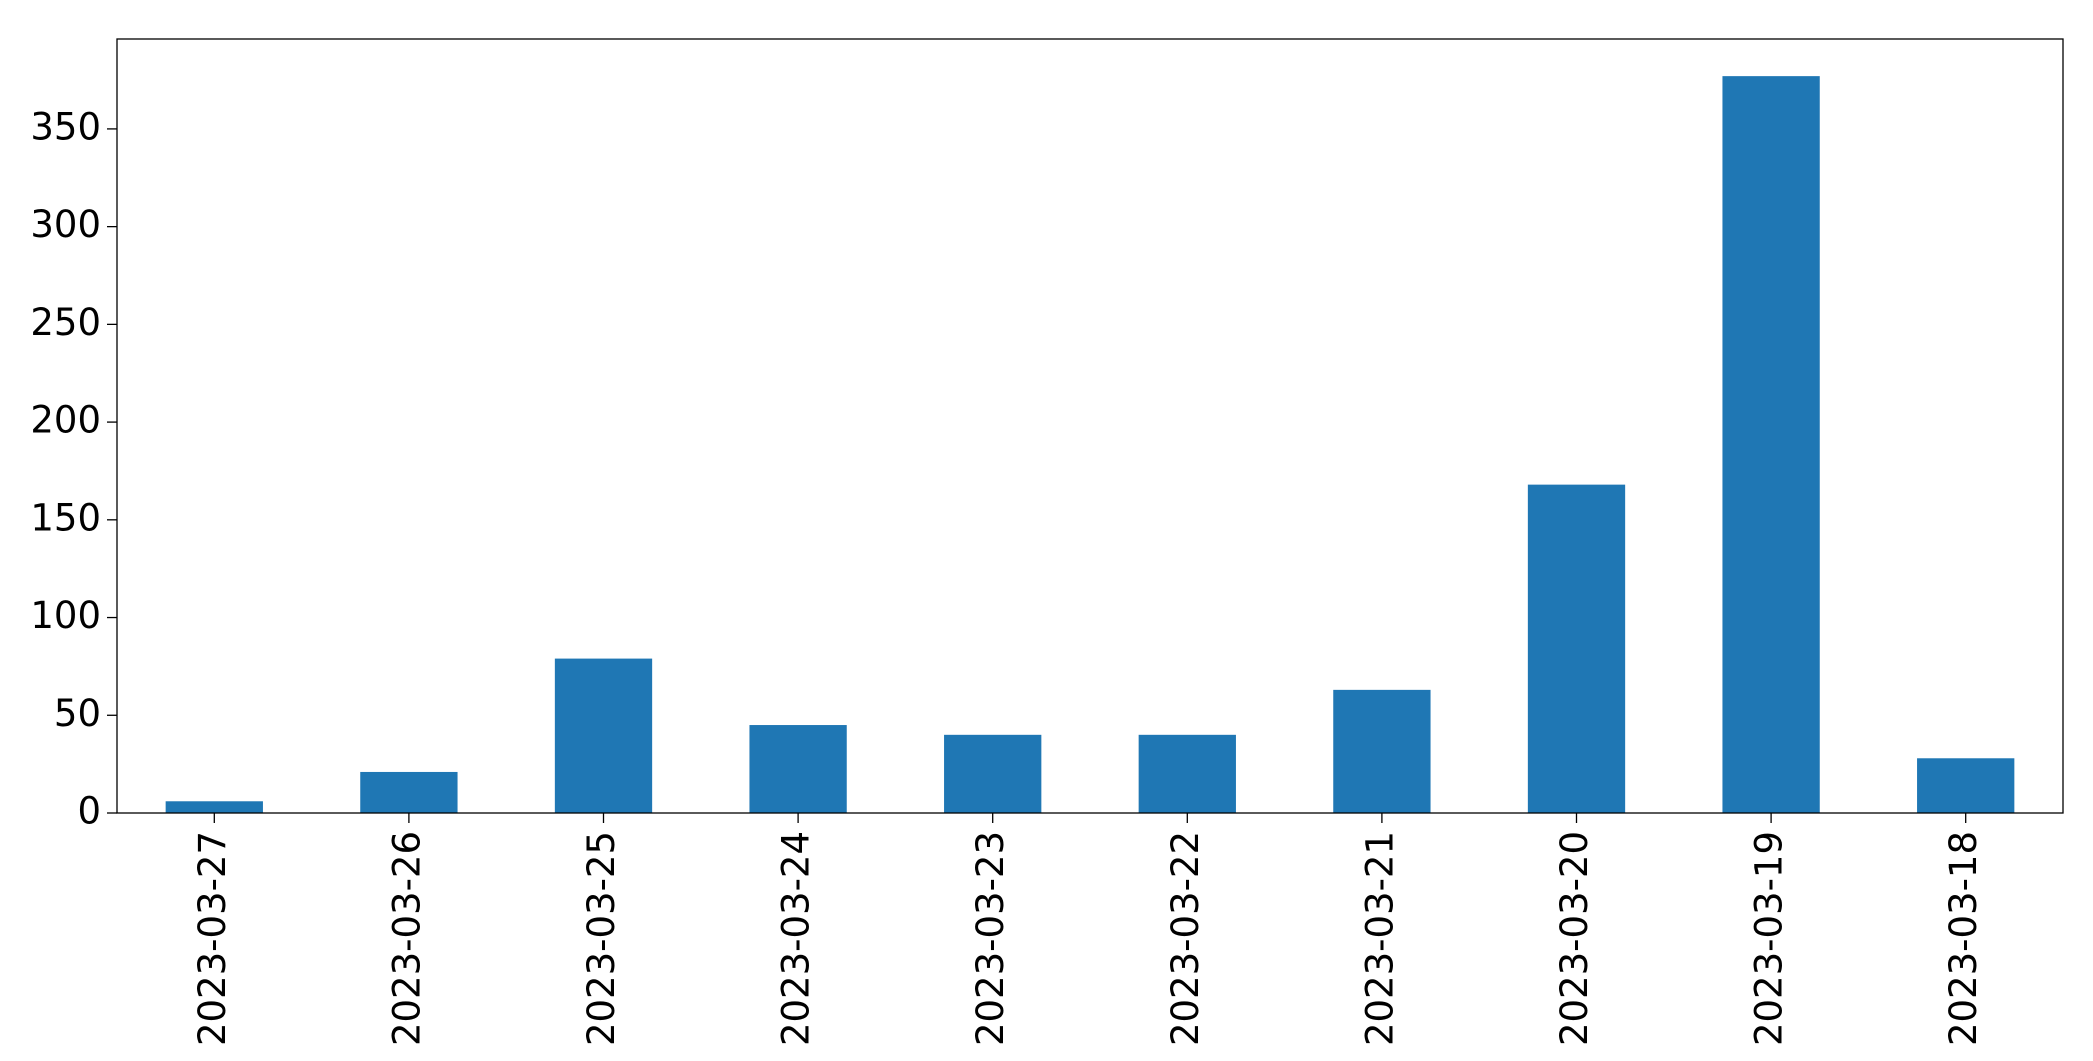 The height and width of the screenshot is (1061, 2093). What do you see at coordinates (796, 938) in the screenshot?
I see `x-tick-label: 2023-03-24` at bounding box center [796, 938].